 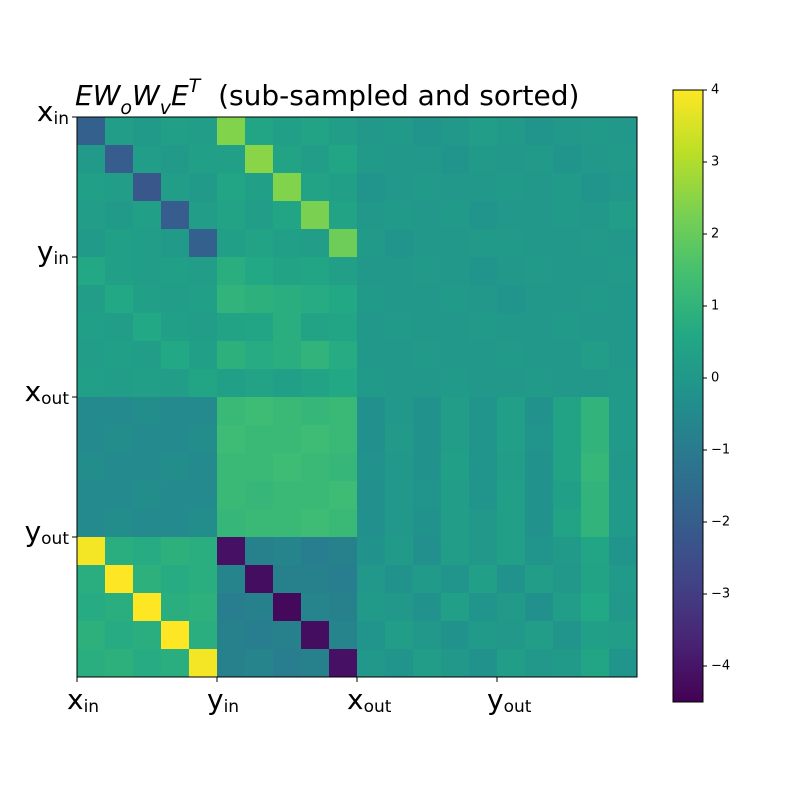 What do you see at coordinates (146, 95) in the screenshot?
I see `chart-title-part: W` at bounding box center [146, 95].